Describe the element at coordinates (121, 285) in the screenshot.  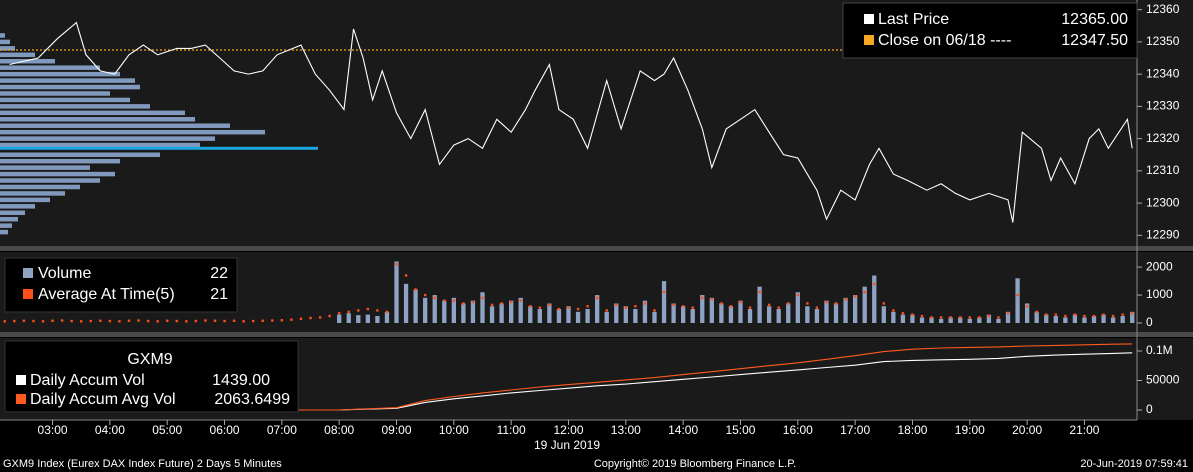
I see `legend-box` at that location.